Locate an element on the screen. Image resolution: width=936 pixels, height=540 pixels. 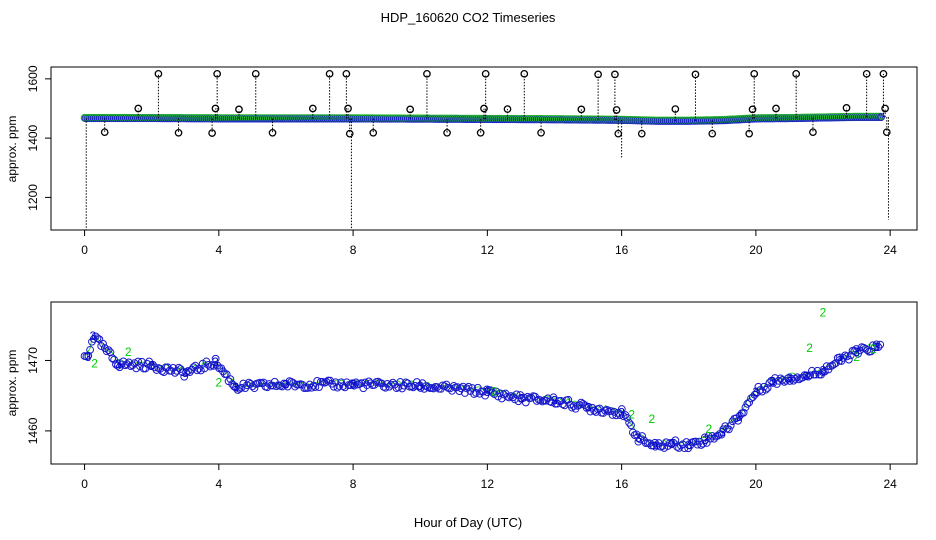
y-tick-label: 1200 is located at coordinates (33, 197).